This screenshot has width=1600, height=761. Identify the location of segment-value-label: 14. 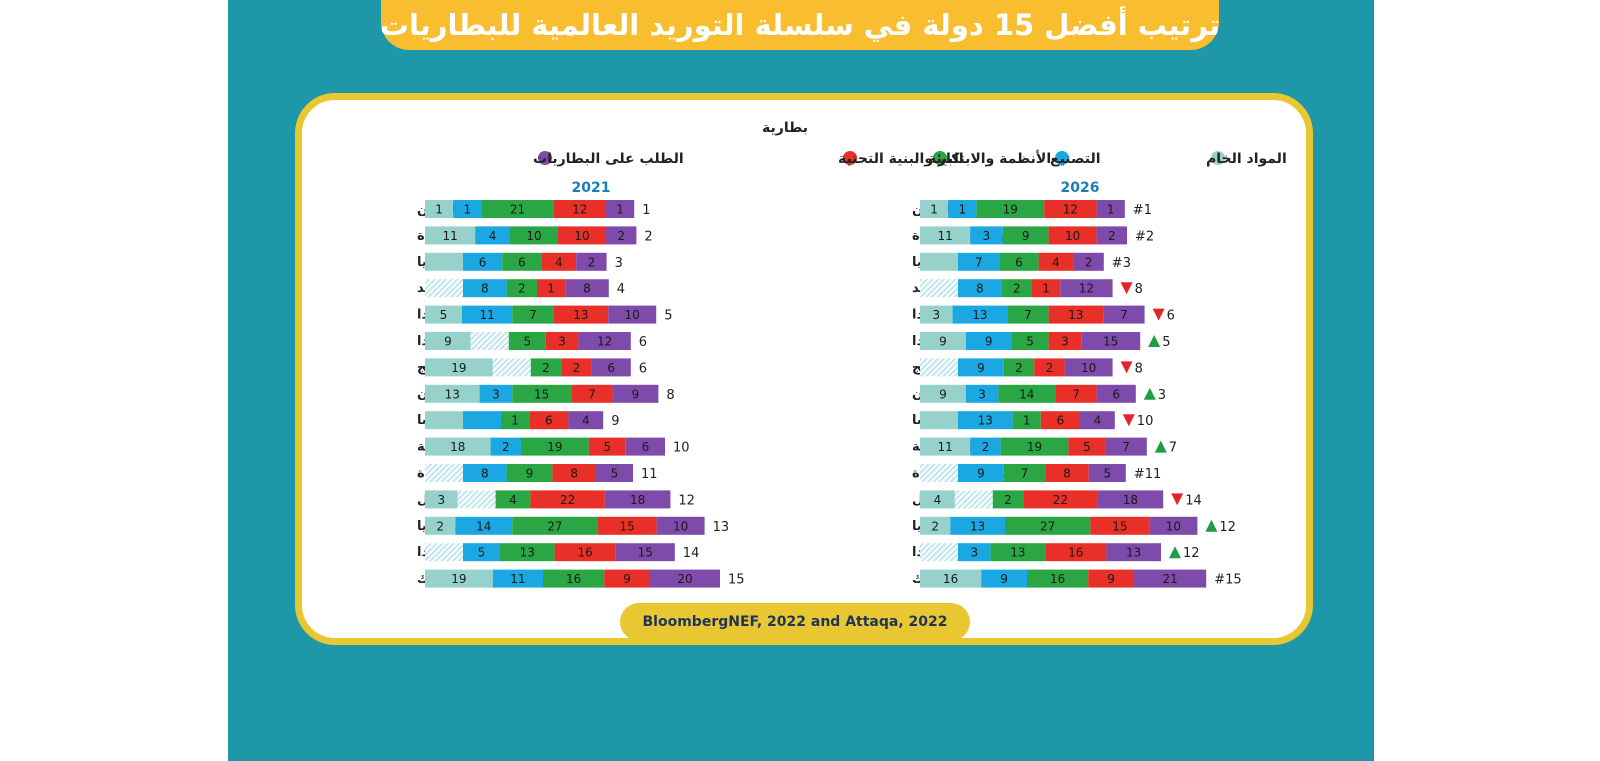
(1026, 394).